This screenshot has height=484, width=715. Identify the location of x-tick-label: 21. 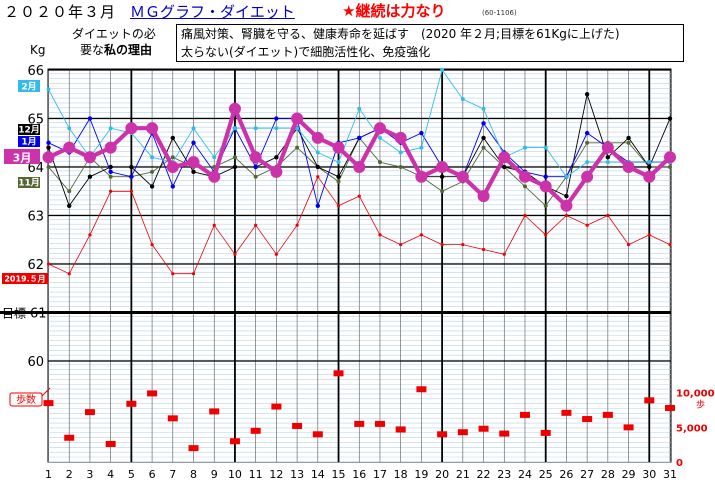
(463, 474).